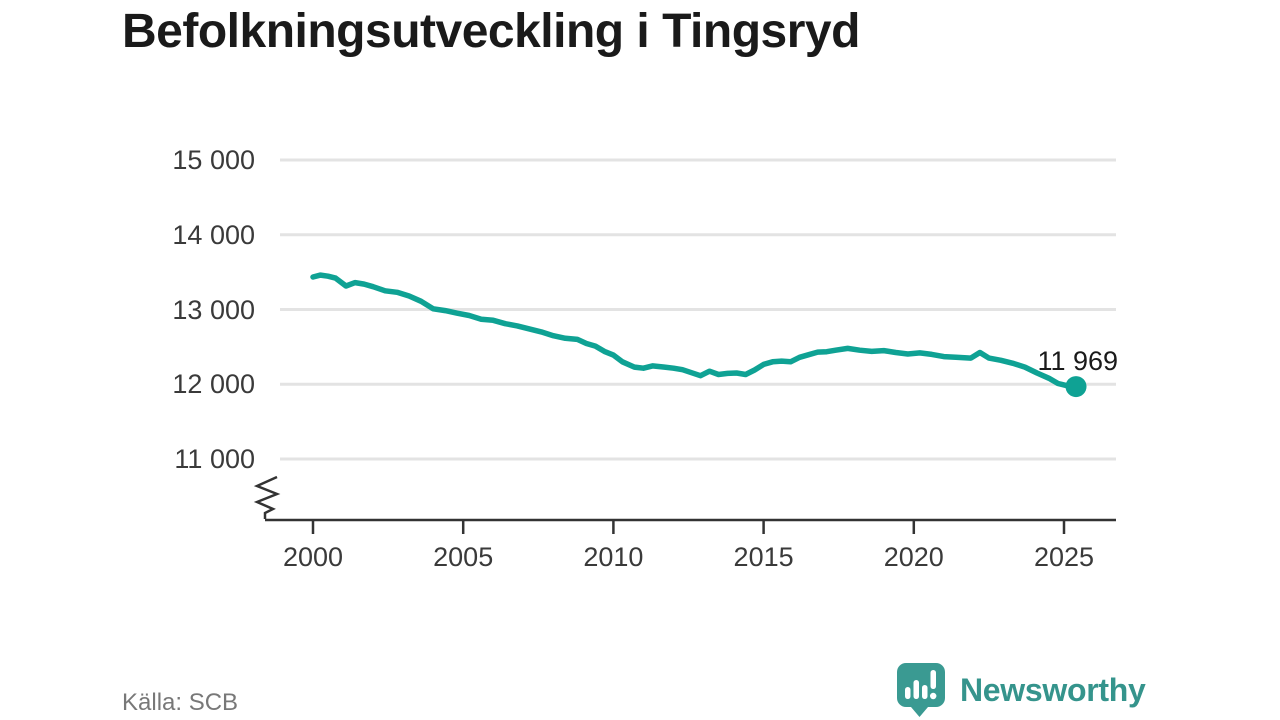  I want to click on y-tick-label: 12 000, so click(213, 384).